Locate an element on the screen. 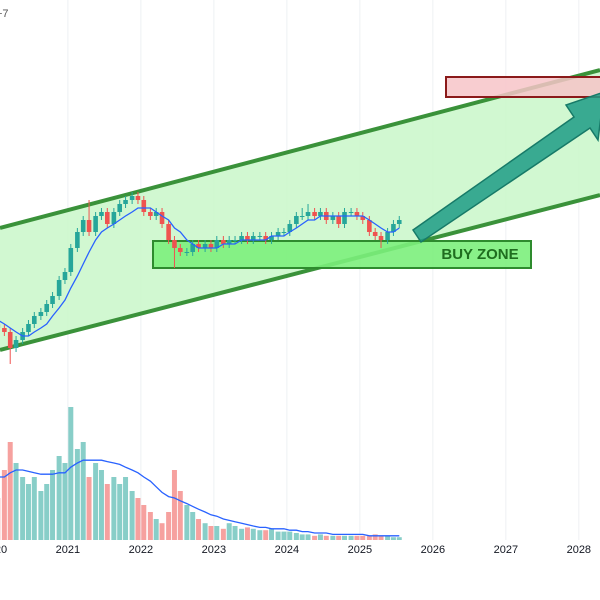  moving-average is located at coordinates (200, 272).